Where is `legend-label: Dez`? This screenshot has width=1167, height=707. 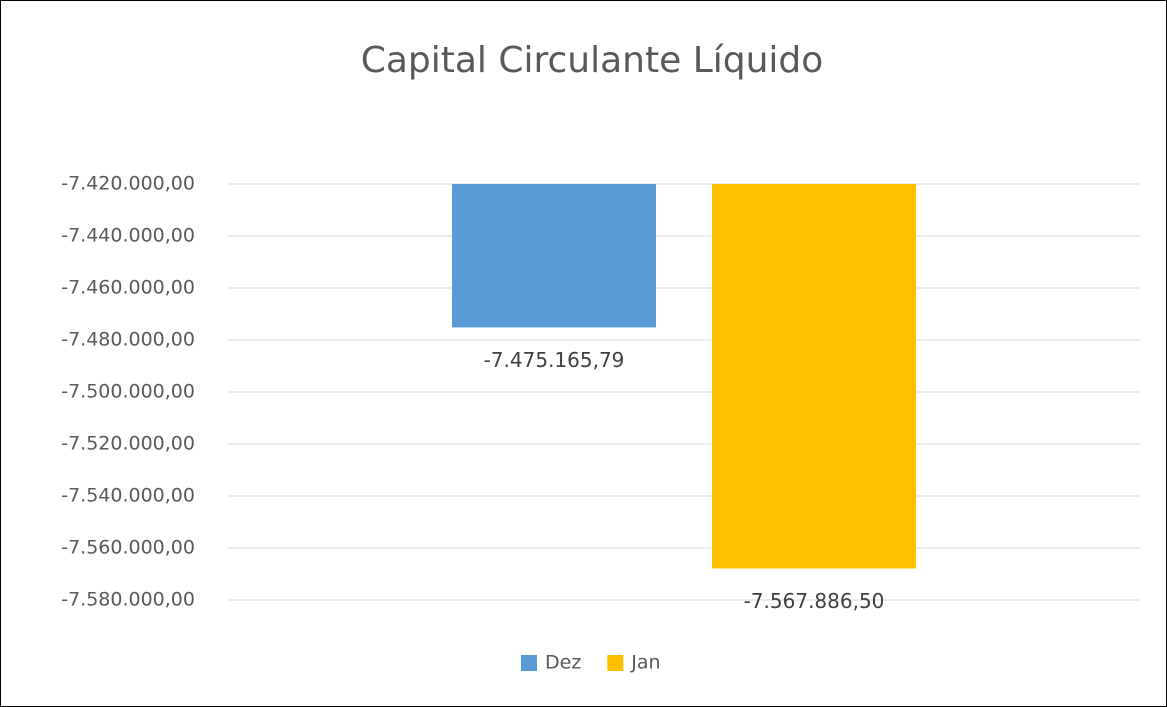
legend-label: Dez is located at coordinates (563, 663).